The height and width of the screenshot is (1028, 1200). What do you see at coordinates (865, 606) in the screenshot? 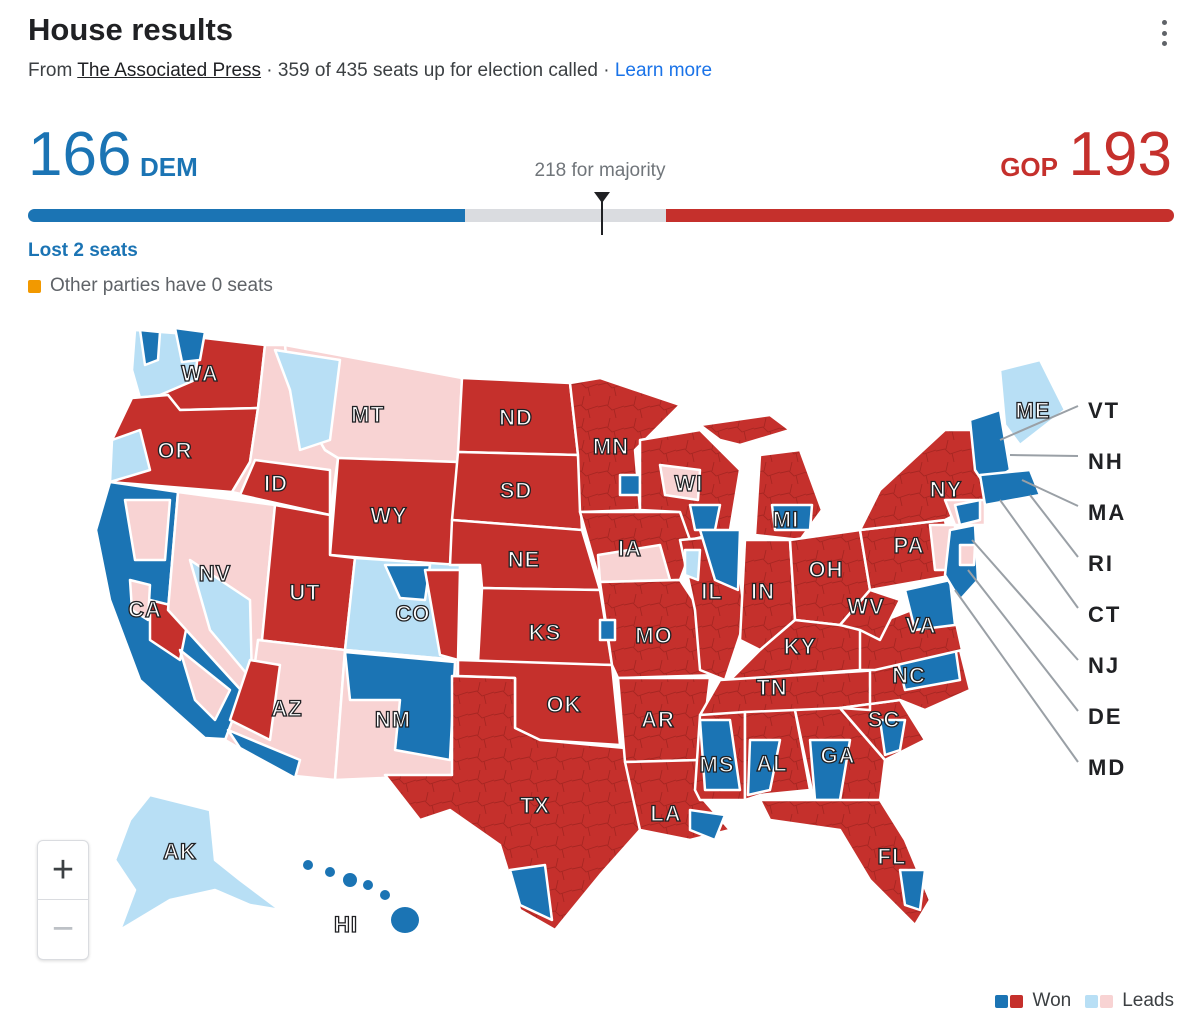
I see `state-label-wv: WV` at bounding box center [865, 606].